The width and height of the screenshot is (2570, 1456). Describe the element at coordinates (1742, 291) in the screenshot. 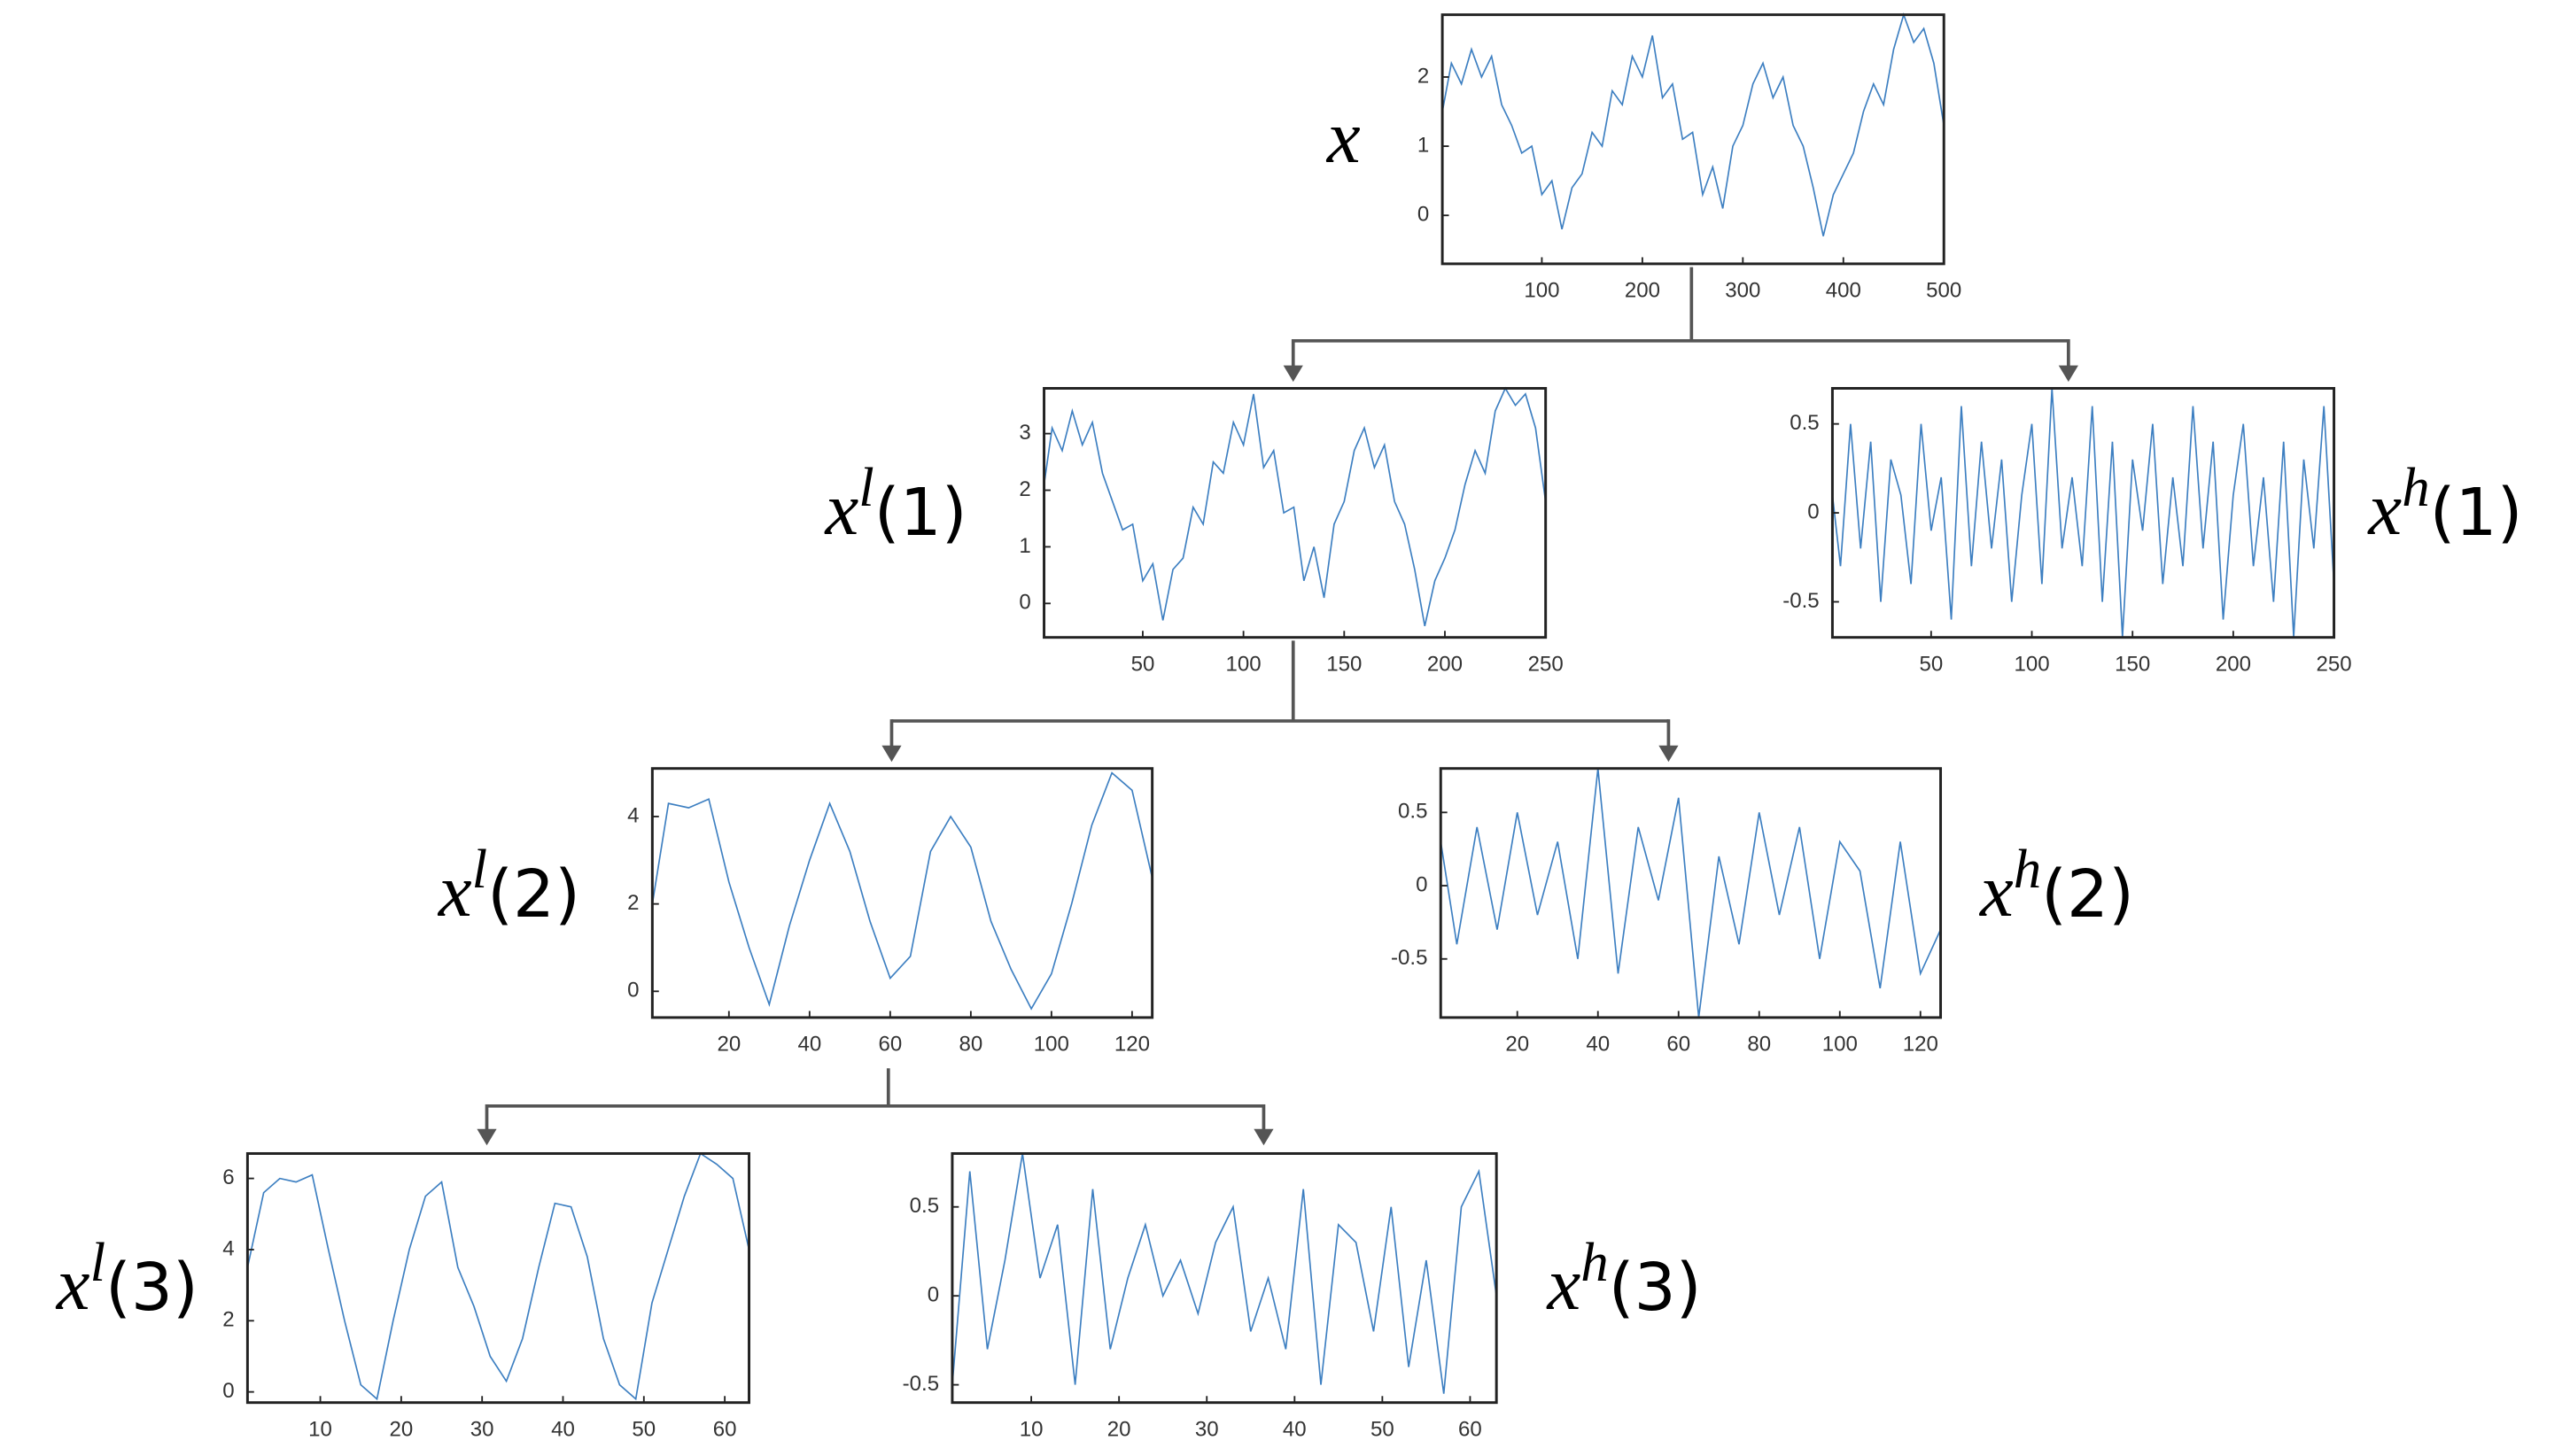

I see `x-tick-label: 300` at that location.